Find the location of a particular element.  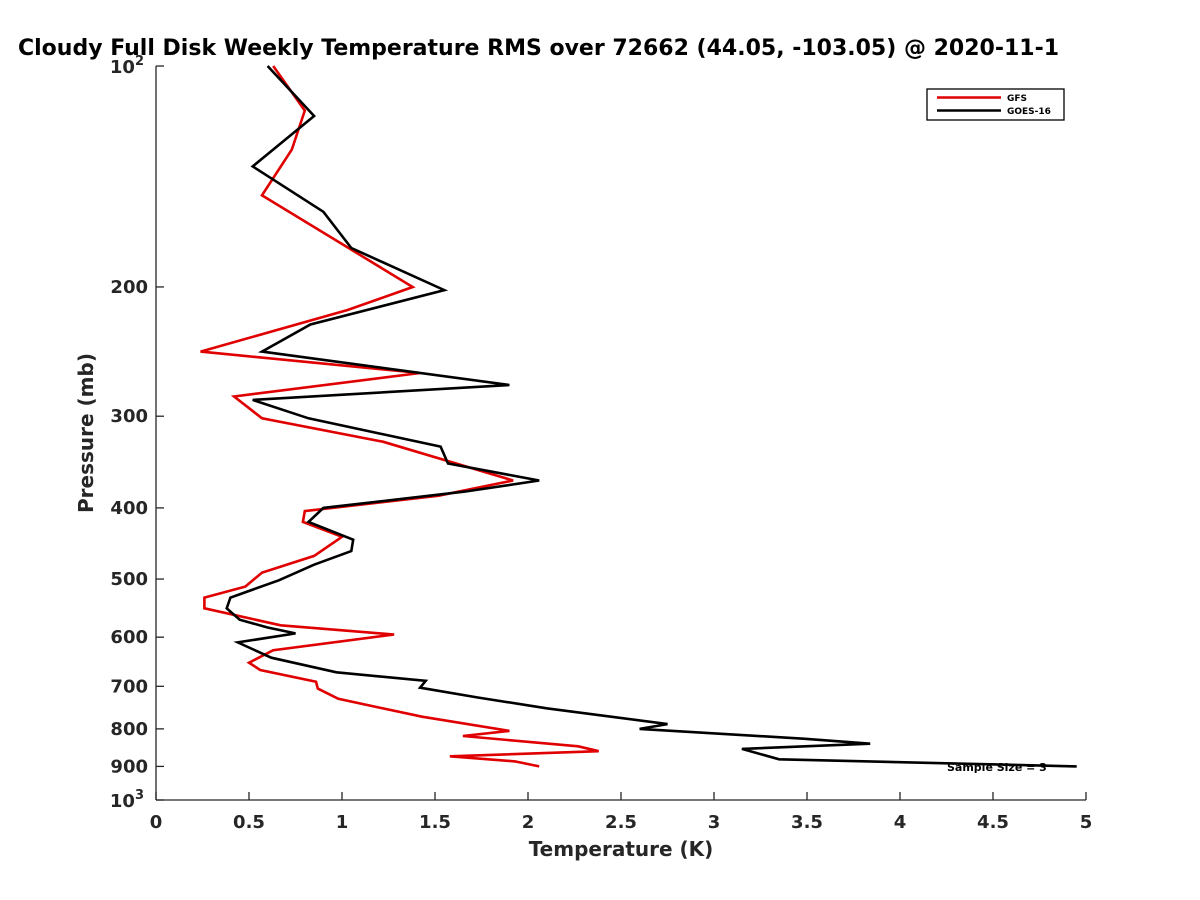

y-axis-label: Pressure (mb) is located at coordinates (86, 433).